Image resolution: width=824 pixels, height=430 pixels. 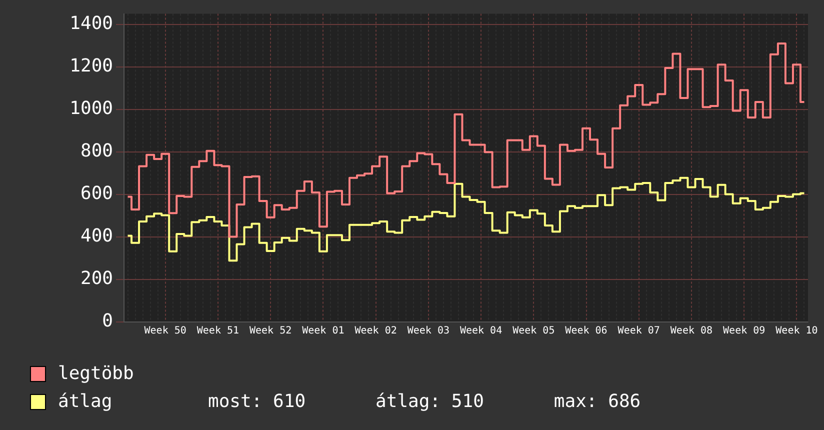 What do you see at coordinates (639, 331) in the screenshot?
I see `x-tick-label: Week 07` at bounding box center [639, 331].